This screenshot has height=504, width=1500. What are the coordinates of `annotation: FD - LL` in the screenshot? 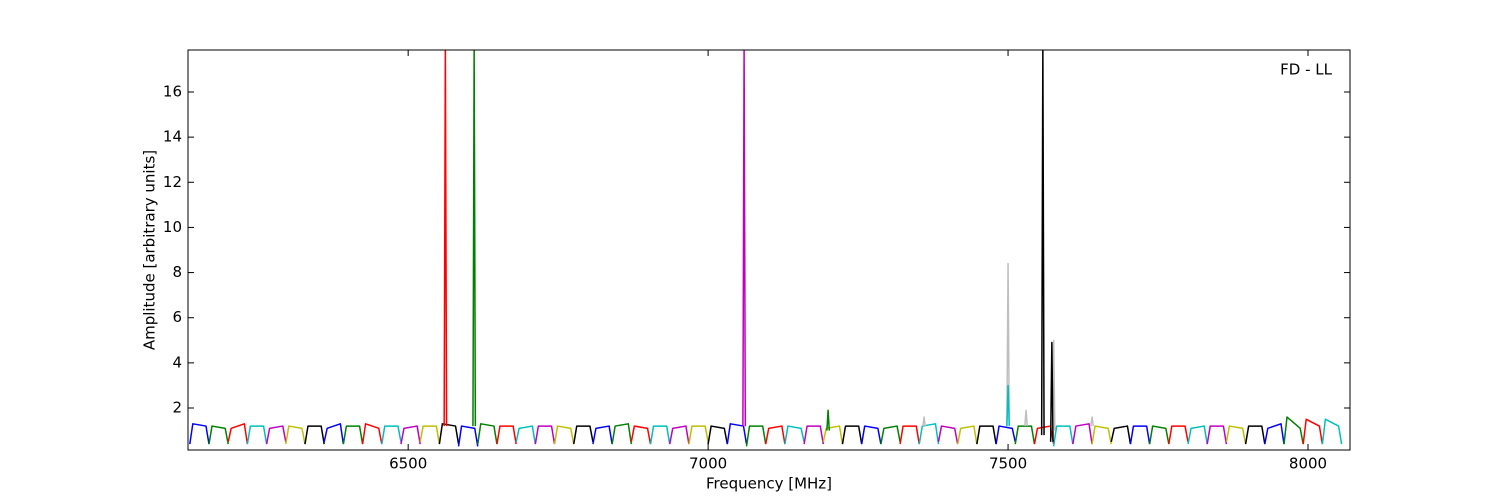 It's located at (1306, 70).